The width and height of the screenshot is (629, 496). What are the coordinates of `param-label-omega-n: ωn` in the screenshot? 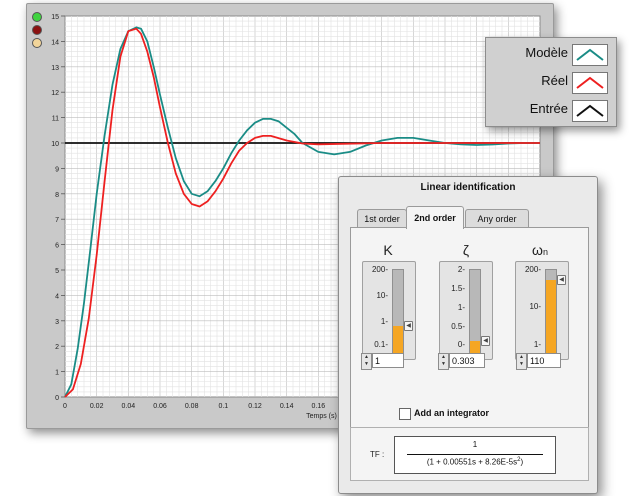 It's located at (540, 250).